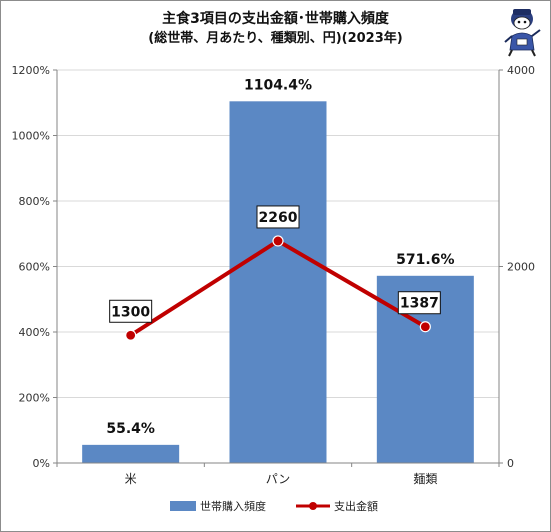 The width and height of the screenshot is (551, 532). What do you see at coordinates (278, 479) in the screenshot?
I see `x-tick-label: パン` at bounding box center [278, 479].